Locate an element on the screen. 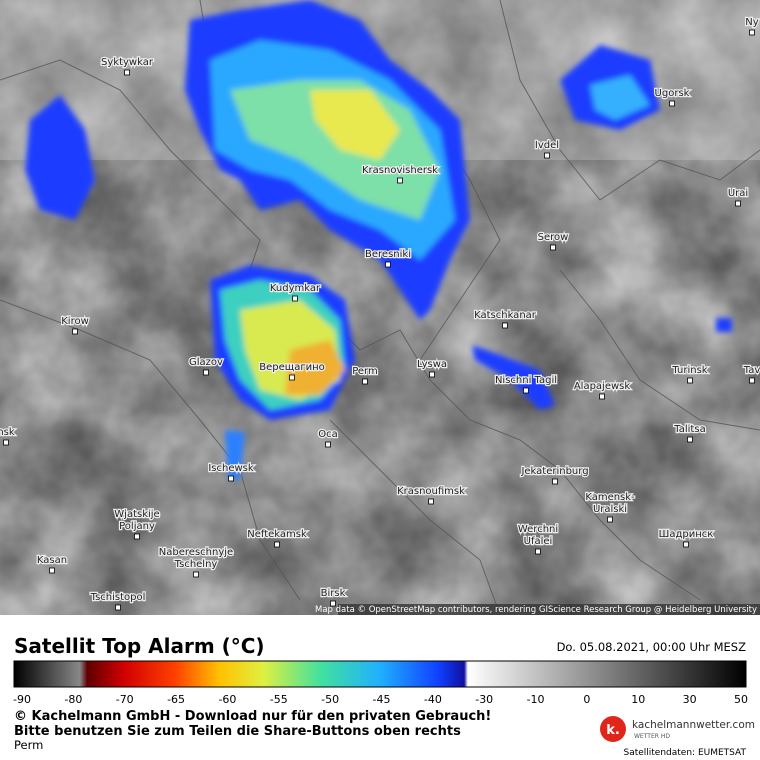 The height and width of the screenshot is (760, 760). city-label: Syktywkar is located at coordinates (127, 62).